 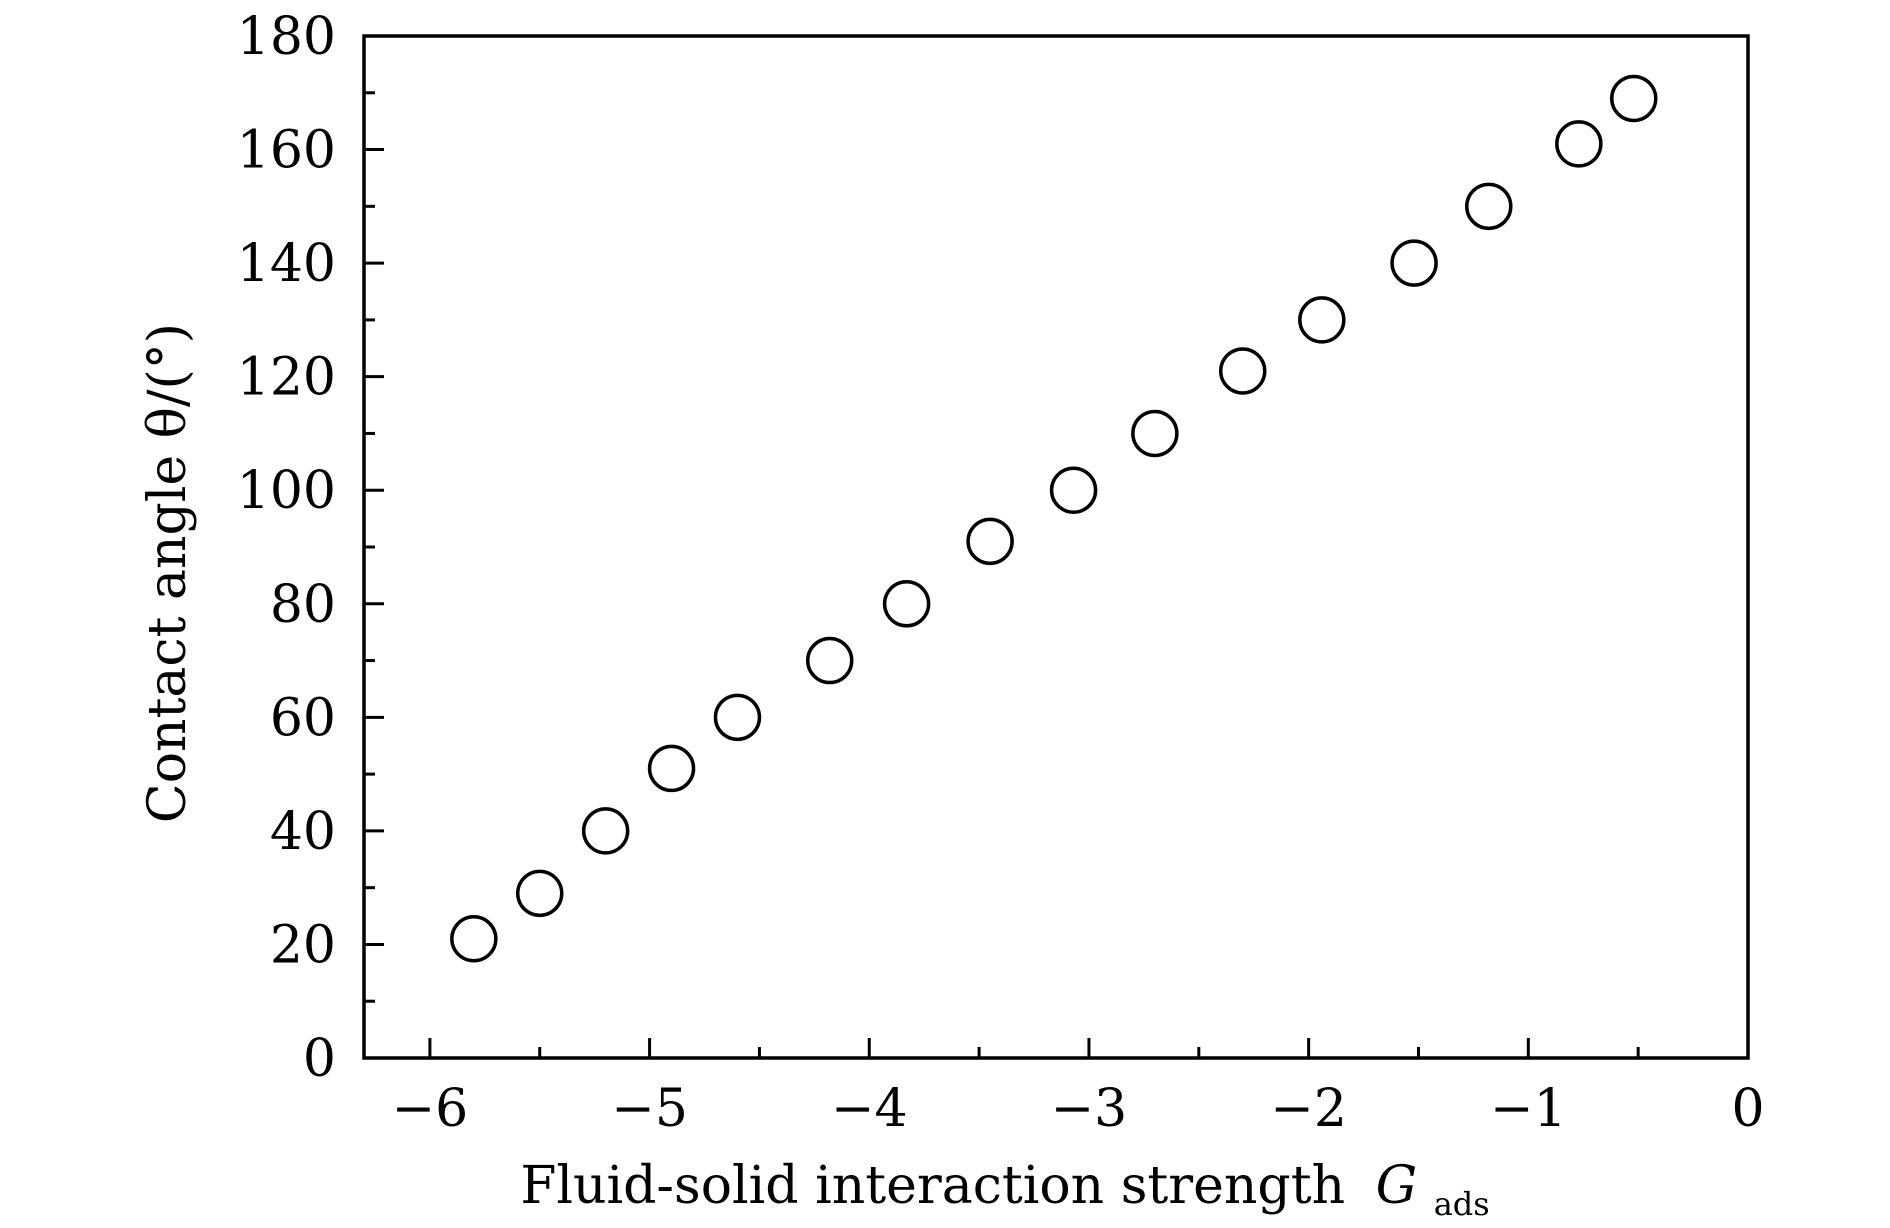 What do you see at coordinates (286, 378) in the screenshot?
I see `y-tick-label: 120` at bounding box center [286, 378].